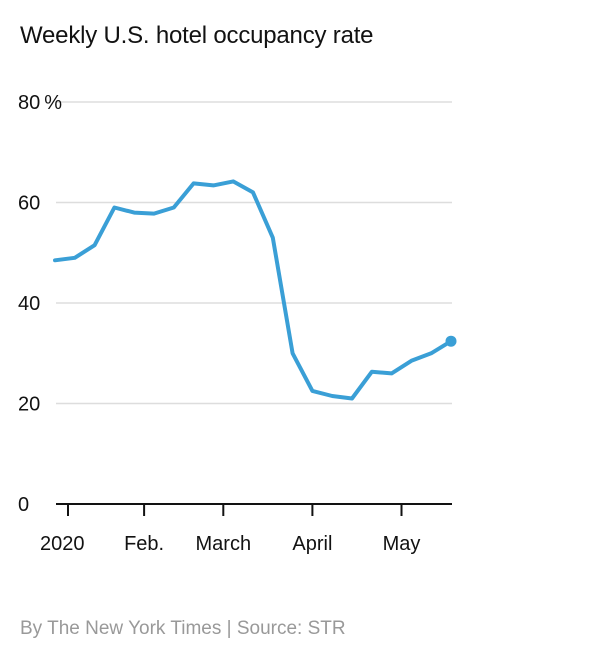 Image resolution: width=600 pixels, height=665 pixels. What do you see at coordinates (197, 35) in the screenshot?
I see `chart-title: Weekly U.S. hotel occupancy rate` at bounding box center [197, 35].